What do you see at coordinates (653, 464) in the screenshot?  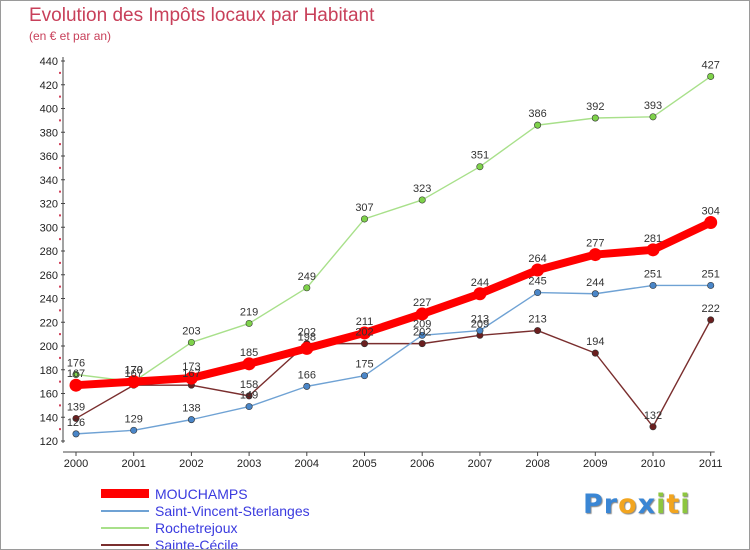 I see `x-tick-label: 2010` at bounding box center [653, 464].